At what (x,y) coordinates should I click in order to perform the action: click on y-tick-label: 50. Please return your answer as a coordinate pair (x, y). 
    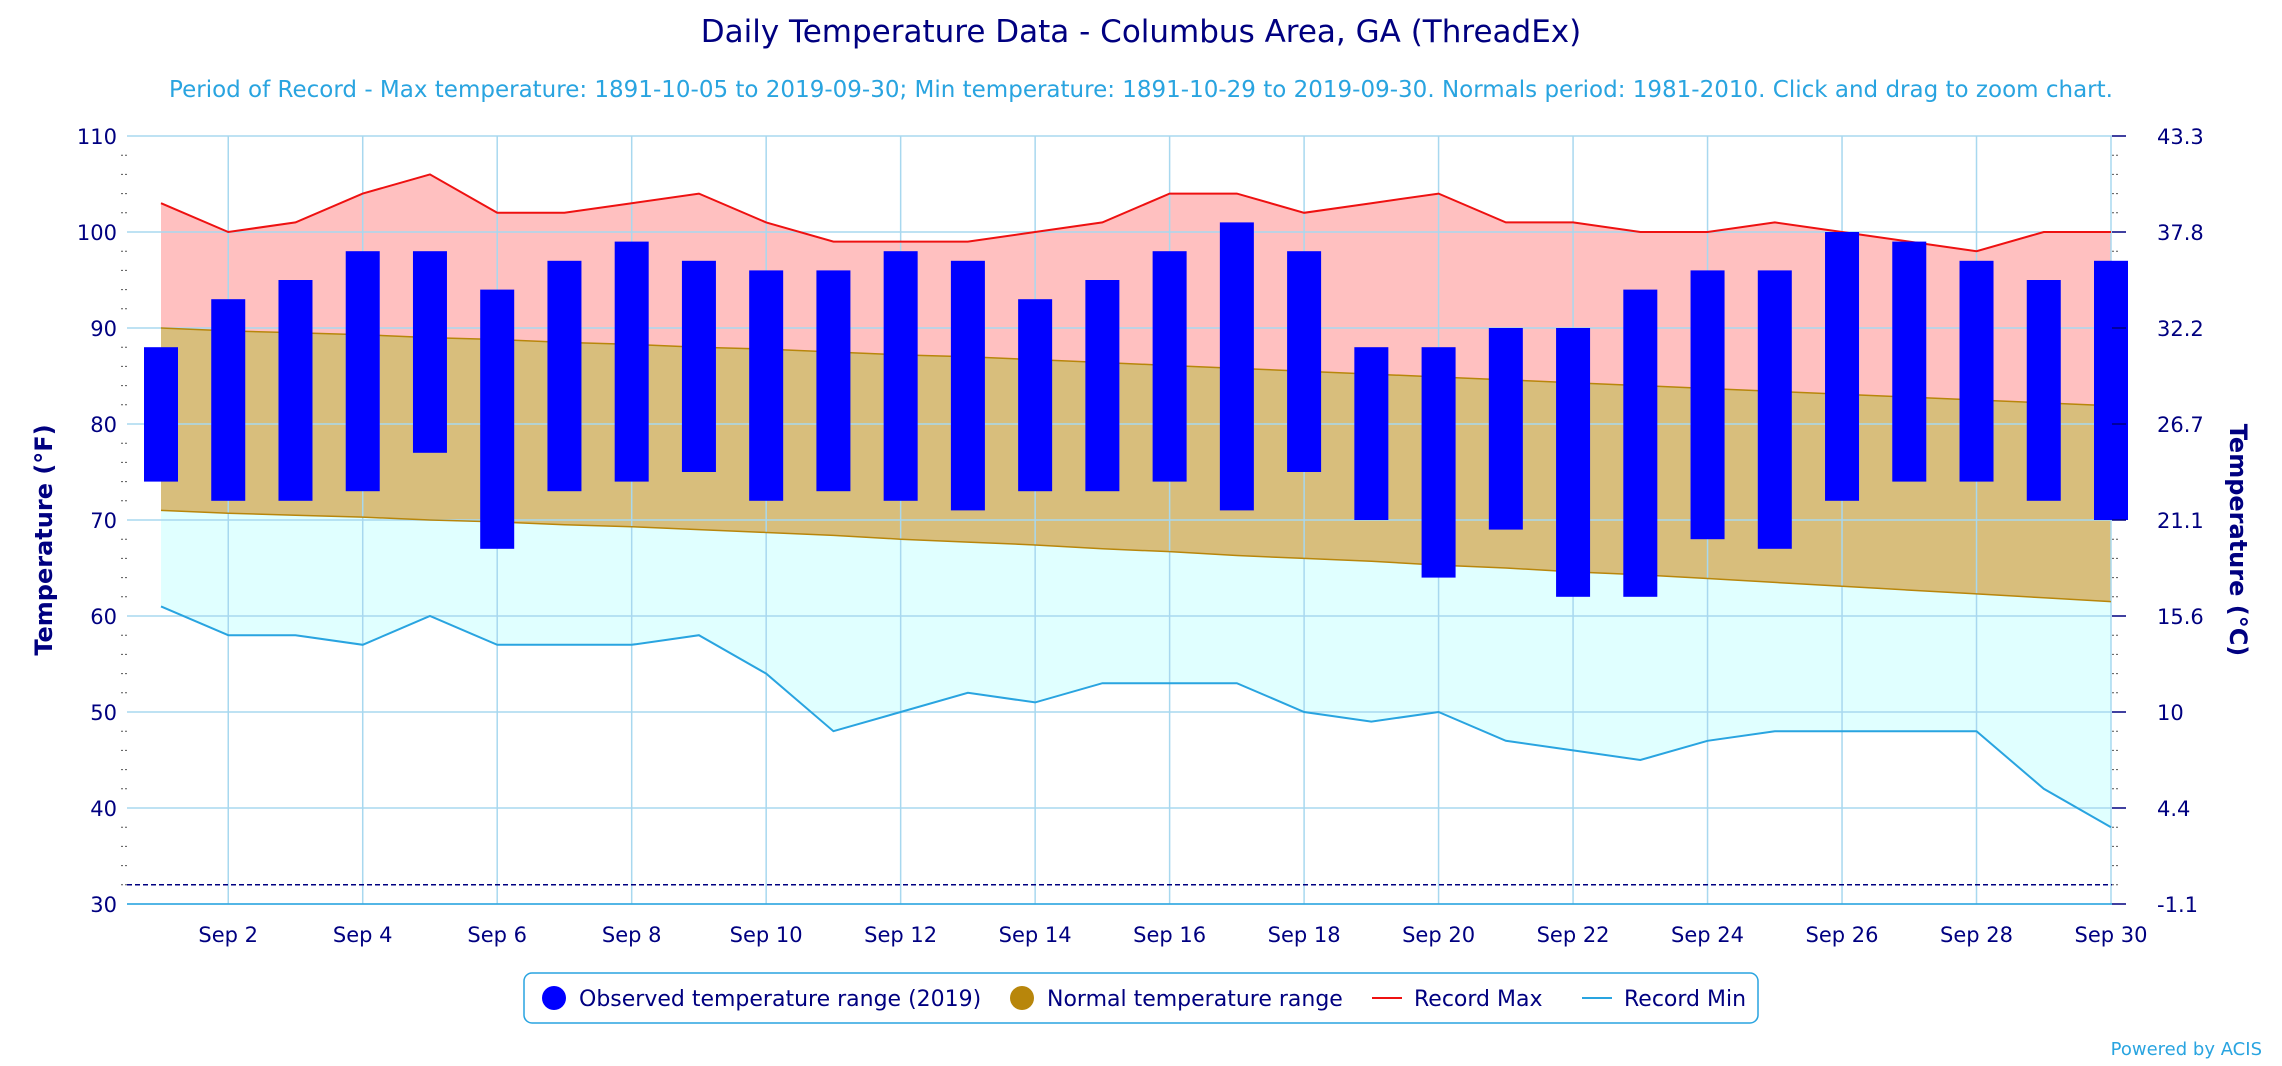
    Looking at the image, I should click on (103, 713).